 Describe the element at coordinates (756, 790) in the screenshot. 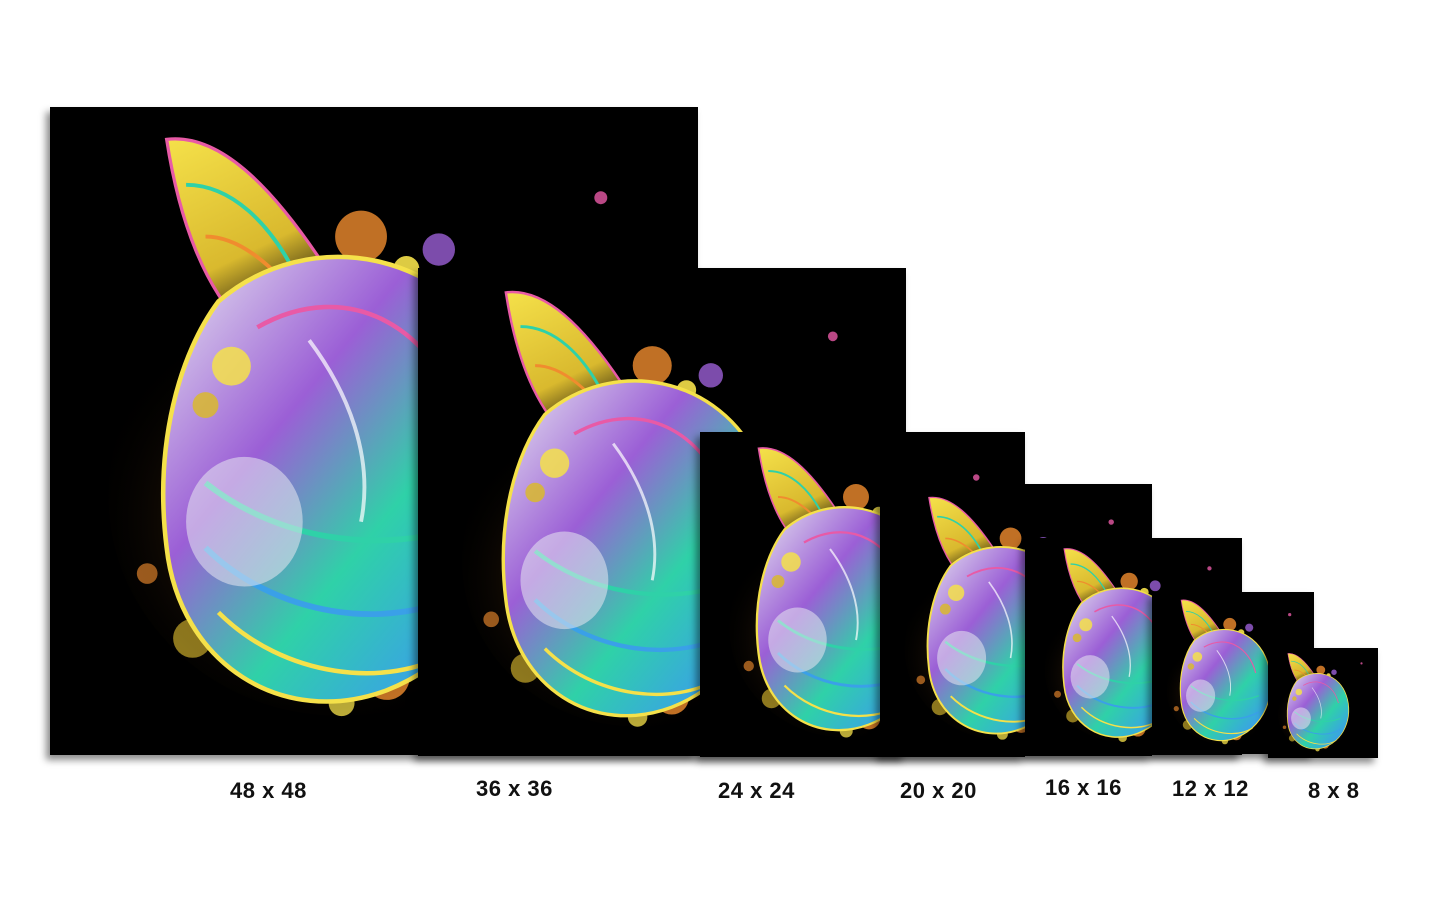

I see `size-label-24: 24 x 24` at that location.